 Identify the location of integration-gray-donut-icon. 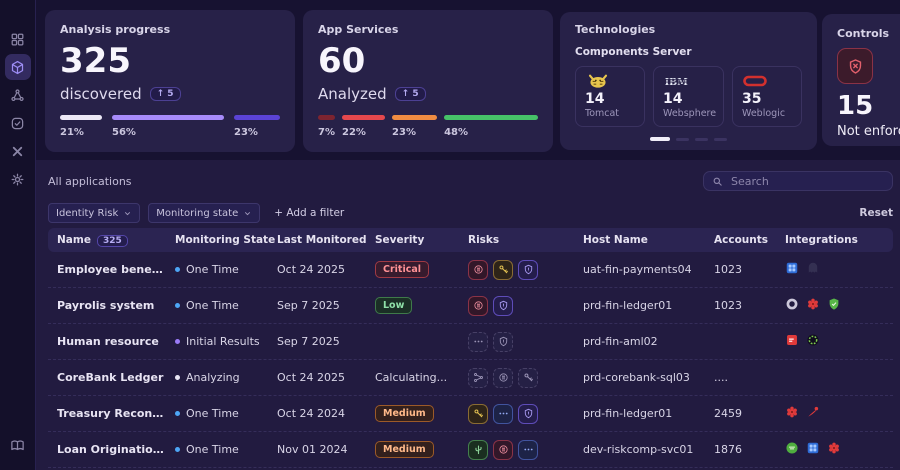
(792, 304).